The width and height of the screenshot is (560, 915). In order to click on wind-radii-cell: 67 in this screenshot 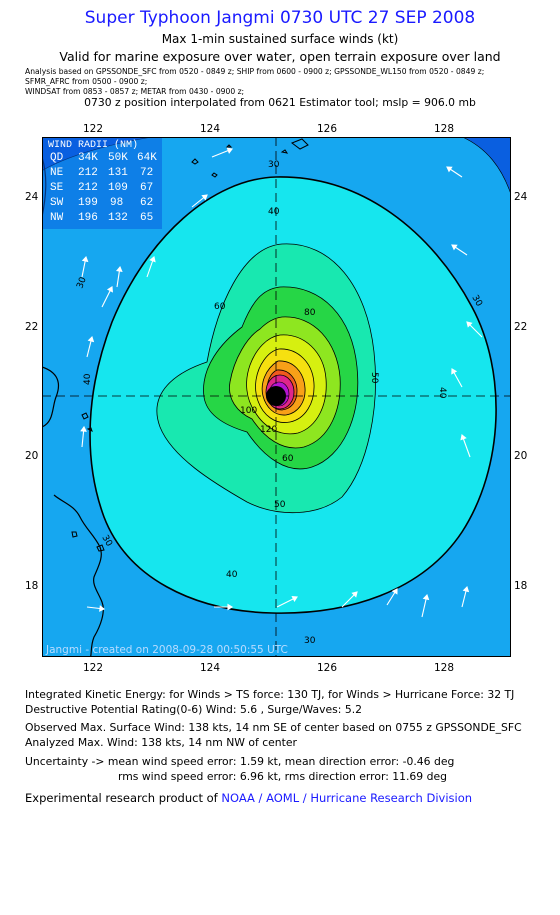, I will do `click(146, 188)`.